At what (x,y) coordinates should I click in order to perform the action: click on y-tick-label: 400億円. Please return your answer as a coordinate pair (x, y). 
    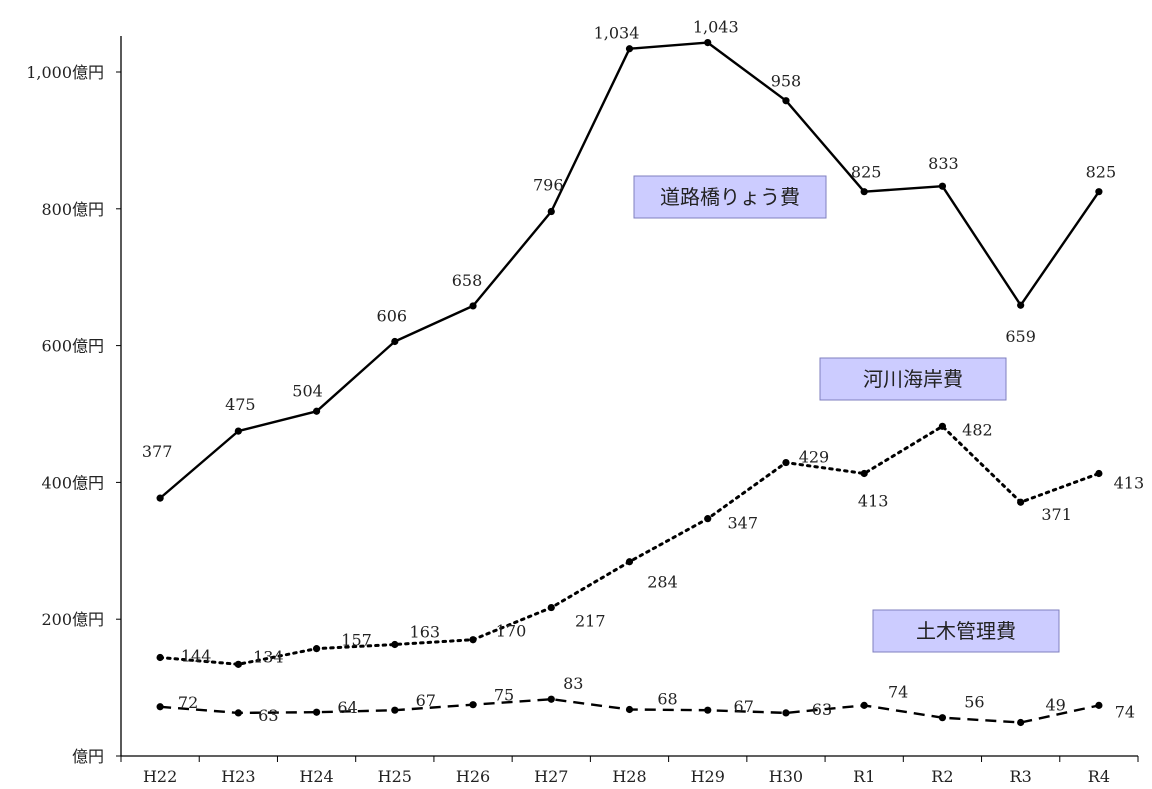
    Looking at the image, I should click on (72, 482).